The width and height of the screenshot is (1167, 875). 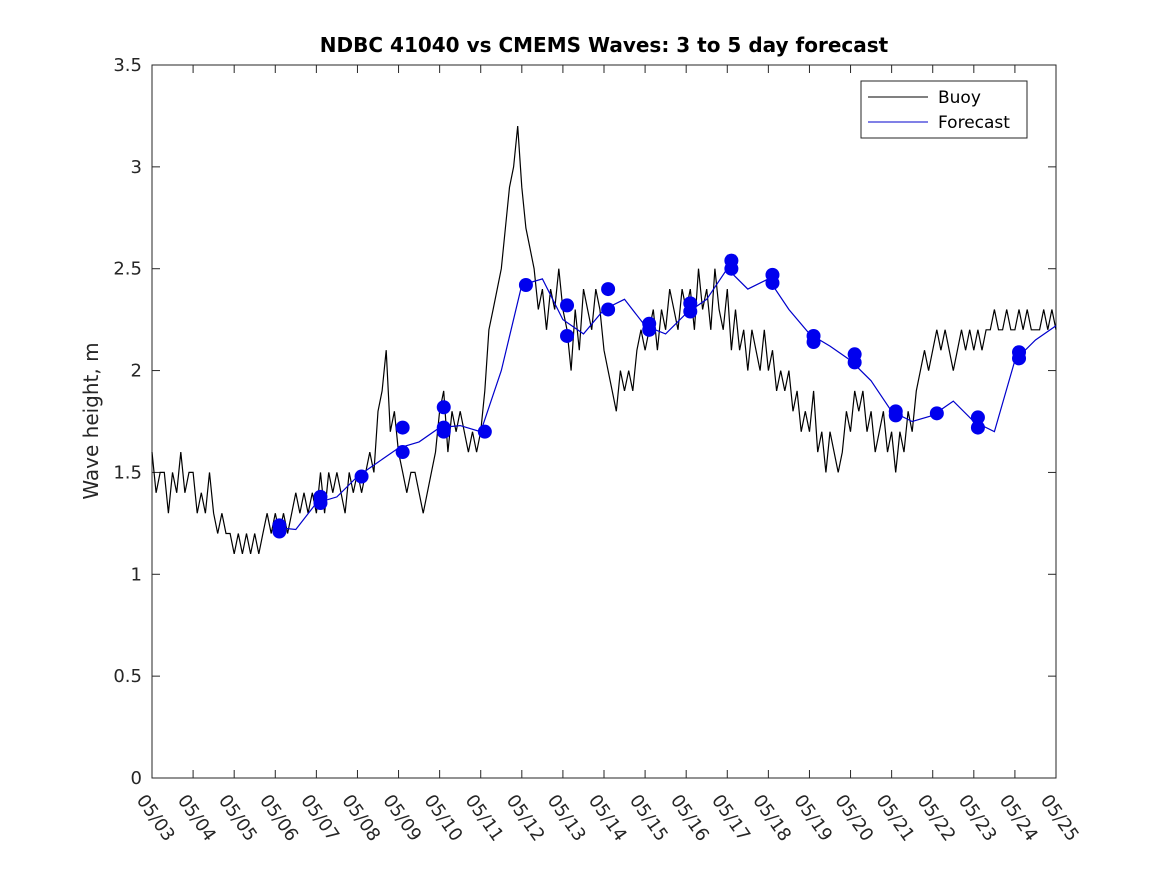 I want to click on y-tick-label: 1, so click(x=136, y=574).